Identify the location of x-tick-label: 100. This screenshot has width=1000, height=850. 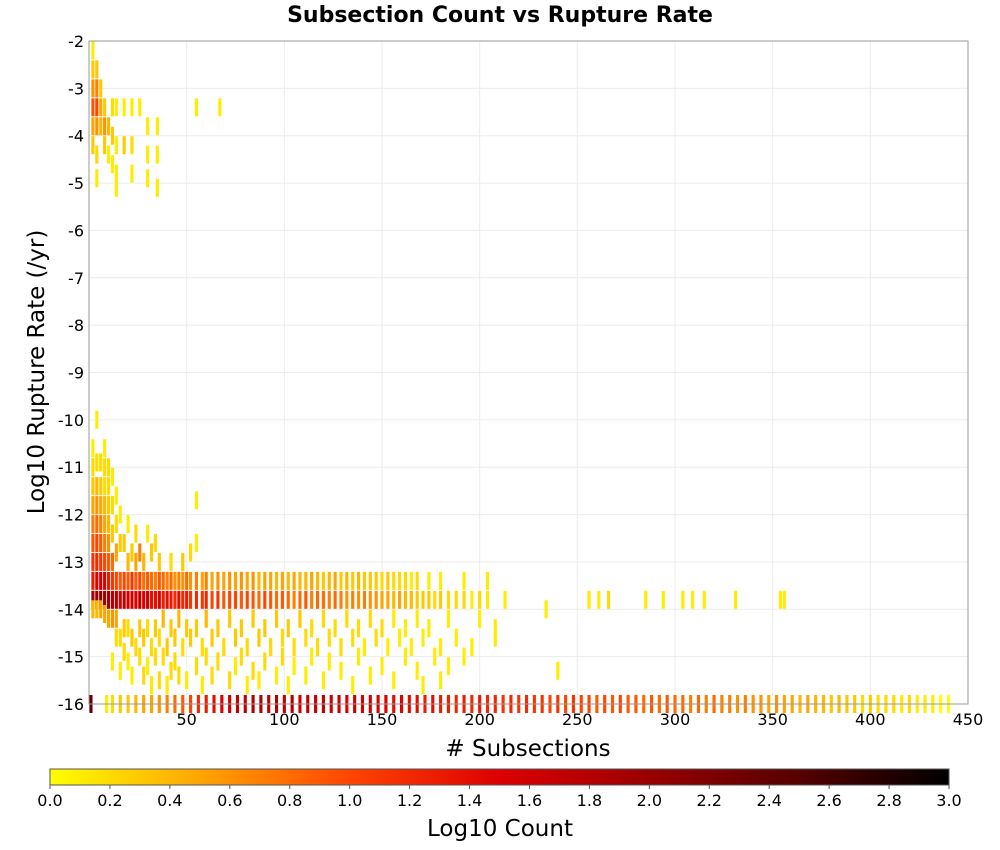
(284, 719).